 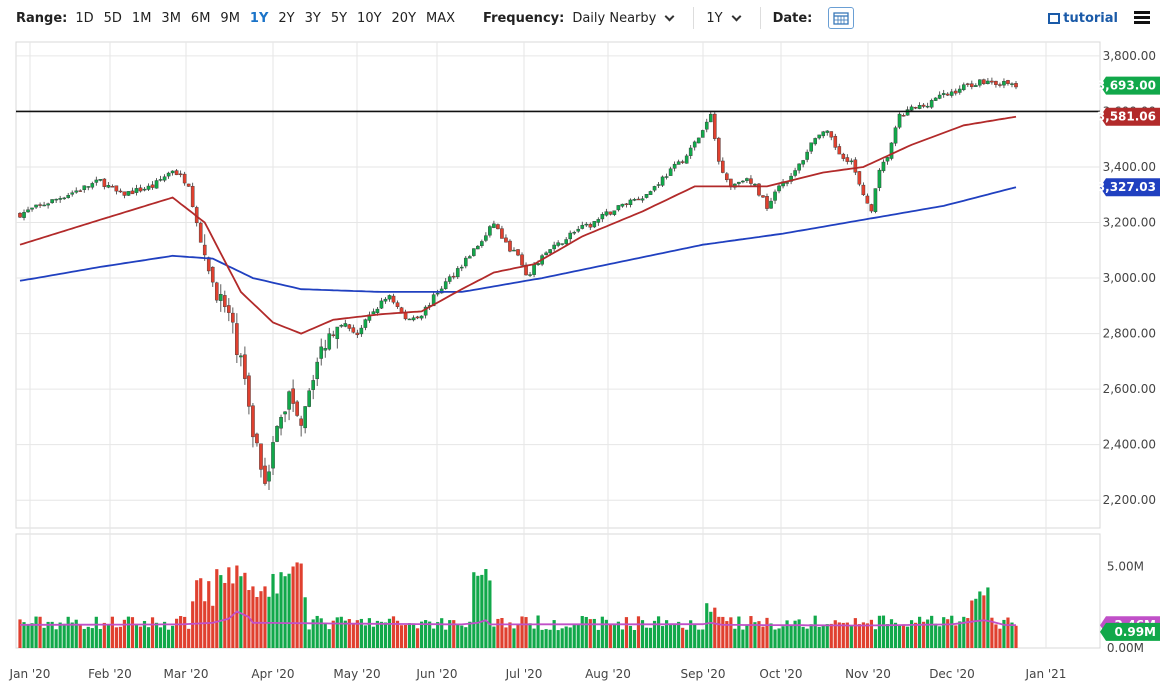 I want to click on range-button-1d: 1D, so click(x=84, y=18).